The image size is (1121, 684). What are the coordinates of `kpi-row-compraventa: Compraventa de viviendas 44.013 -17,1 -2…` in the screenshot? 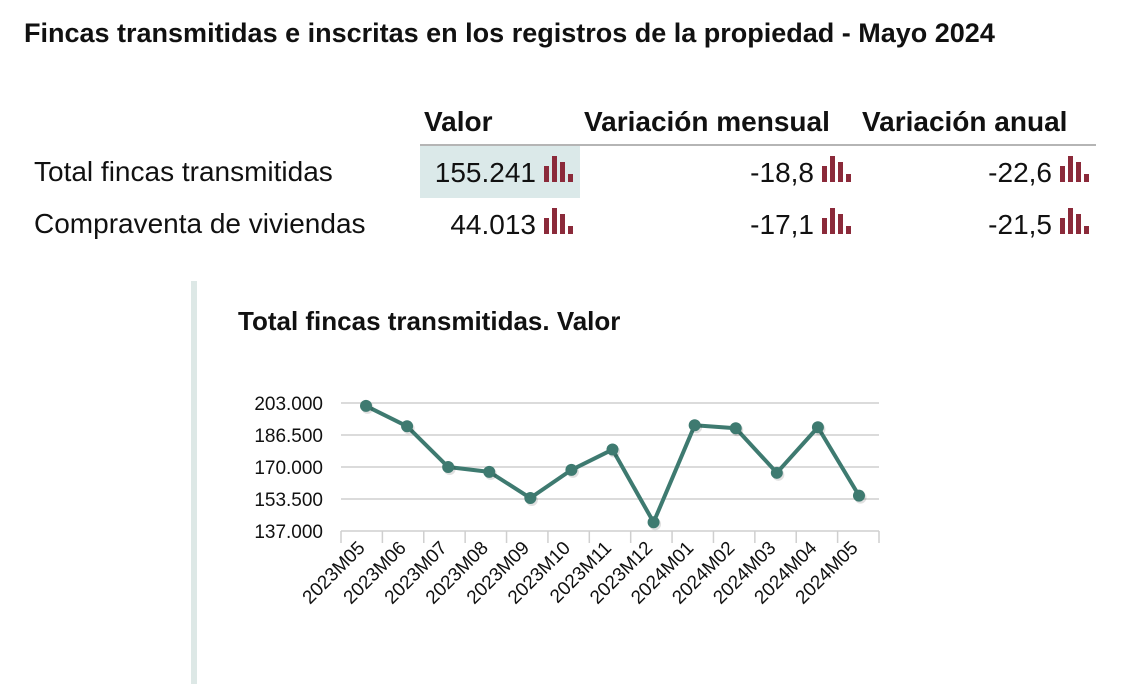 It's located at (560, 224).